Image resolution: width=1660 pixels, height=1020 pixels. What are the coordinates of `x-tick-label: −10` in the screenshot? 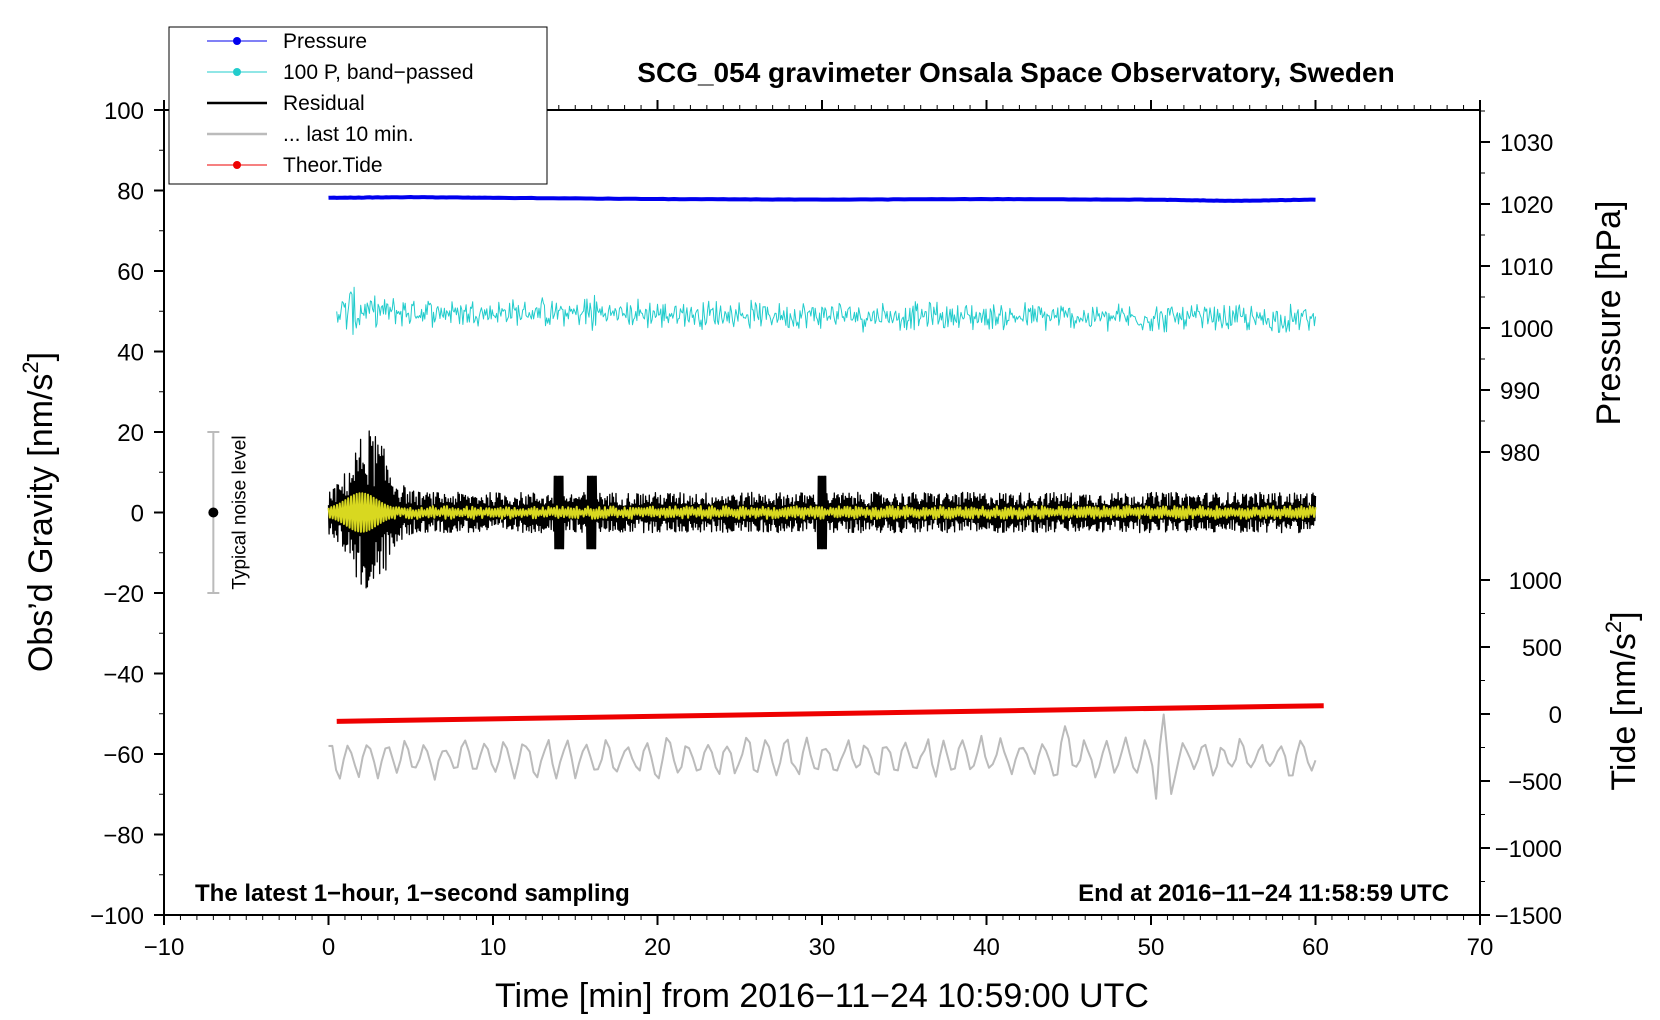 It's located at (164, 947).